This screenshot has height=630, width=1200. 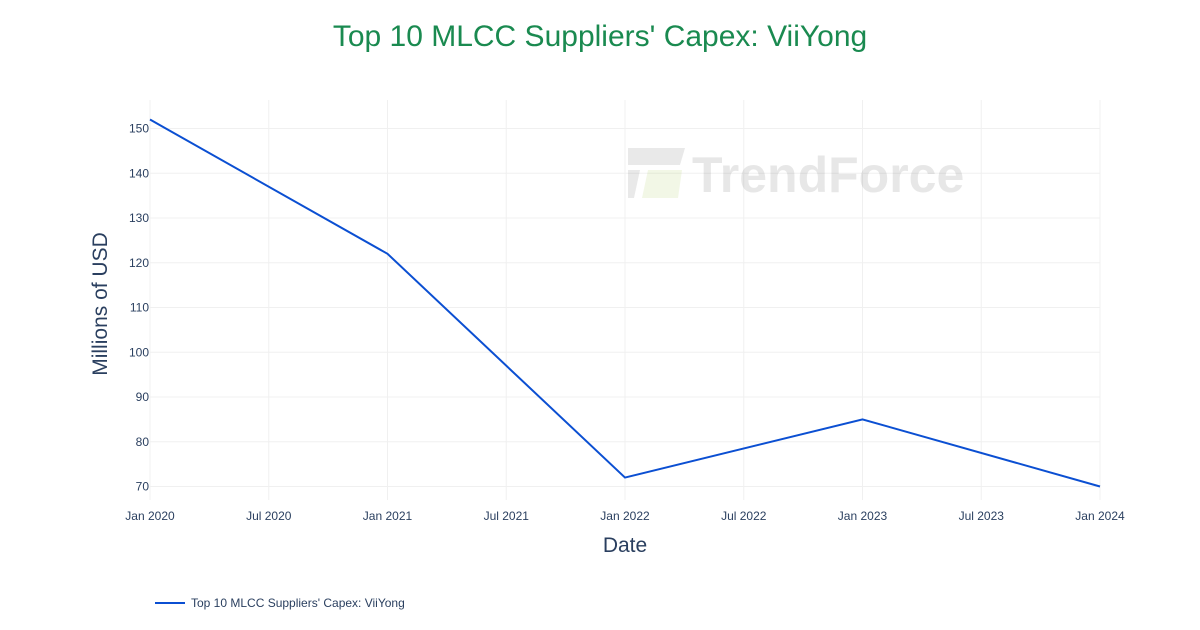 I want to click on legend: Top 10 MLCC Suppliers' Capex: ViiYong, so click(x=280, y=603).